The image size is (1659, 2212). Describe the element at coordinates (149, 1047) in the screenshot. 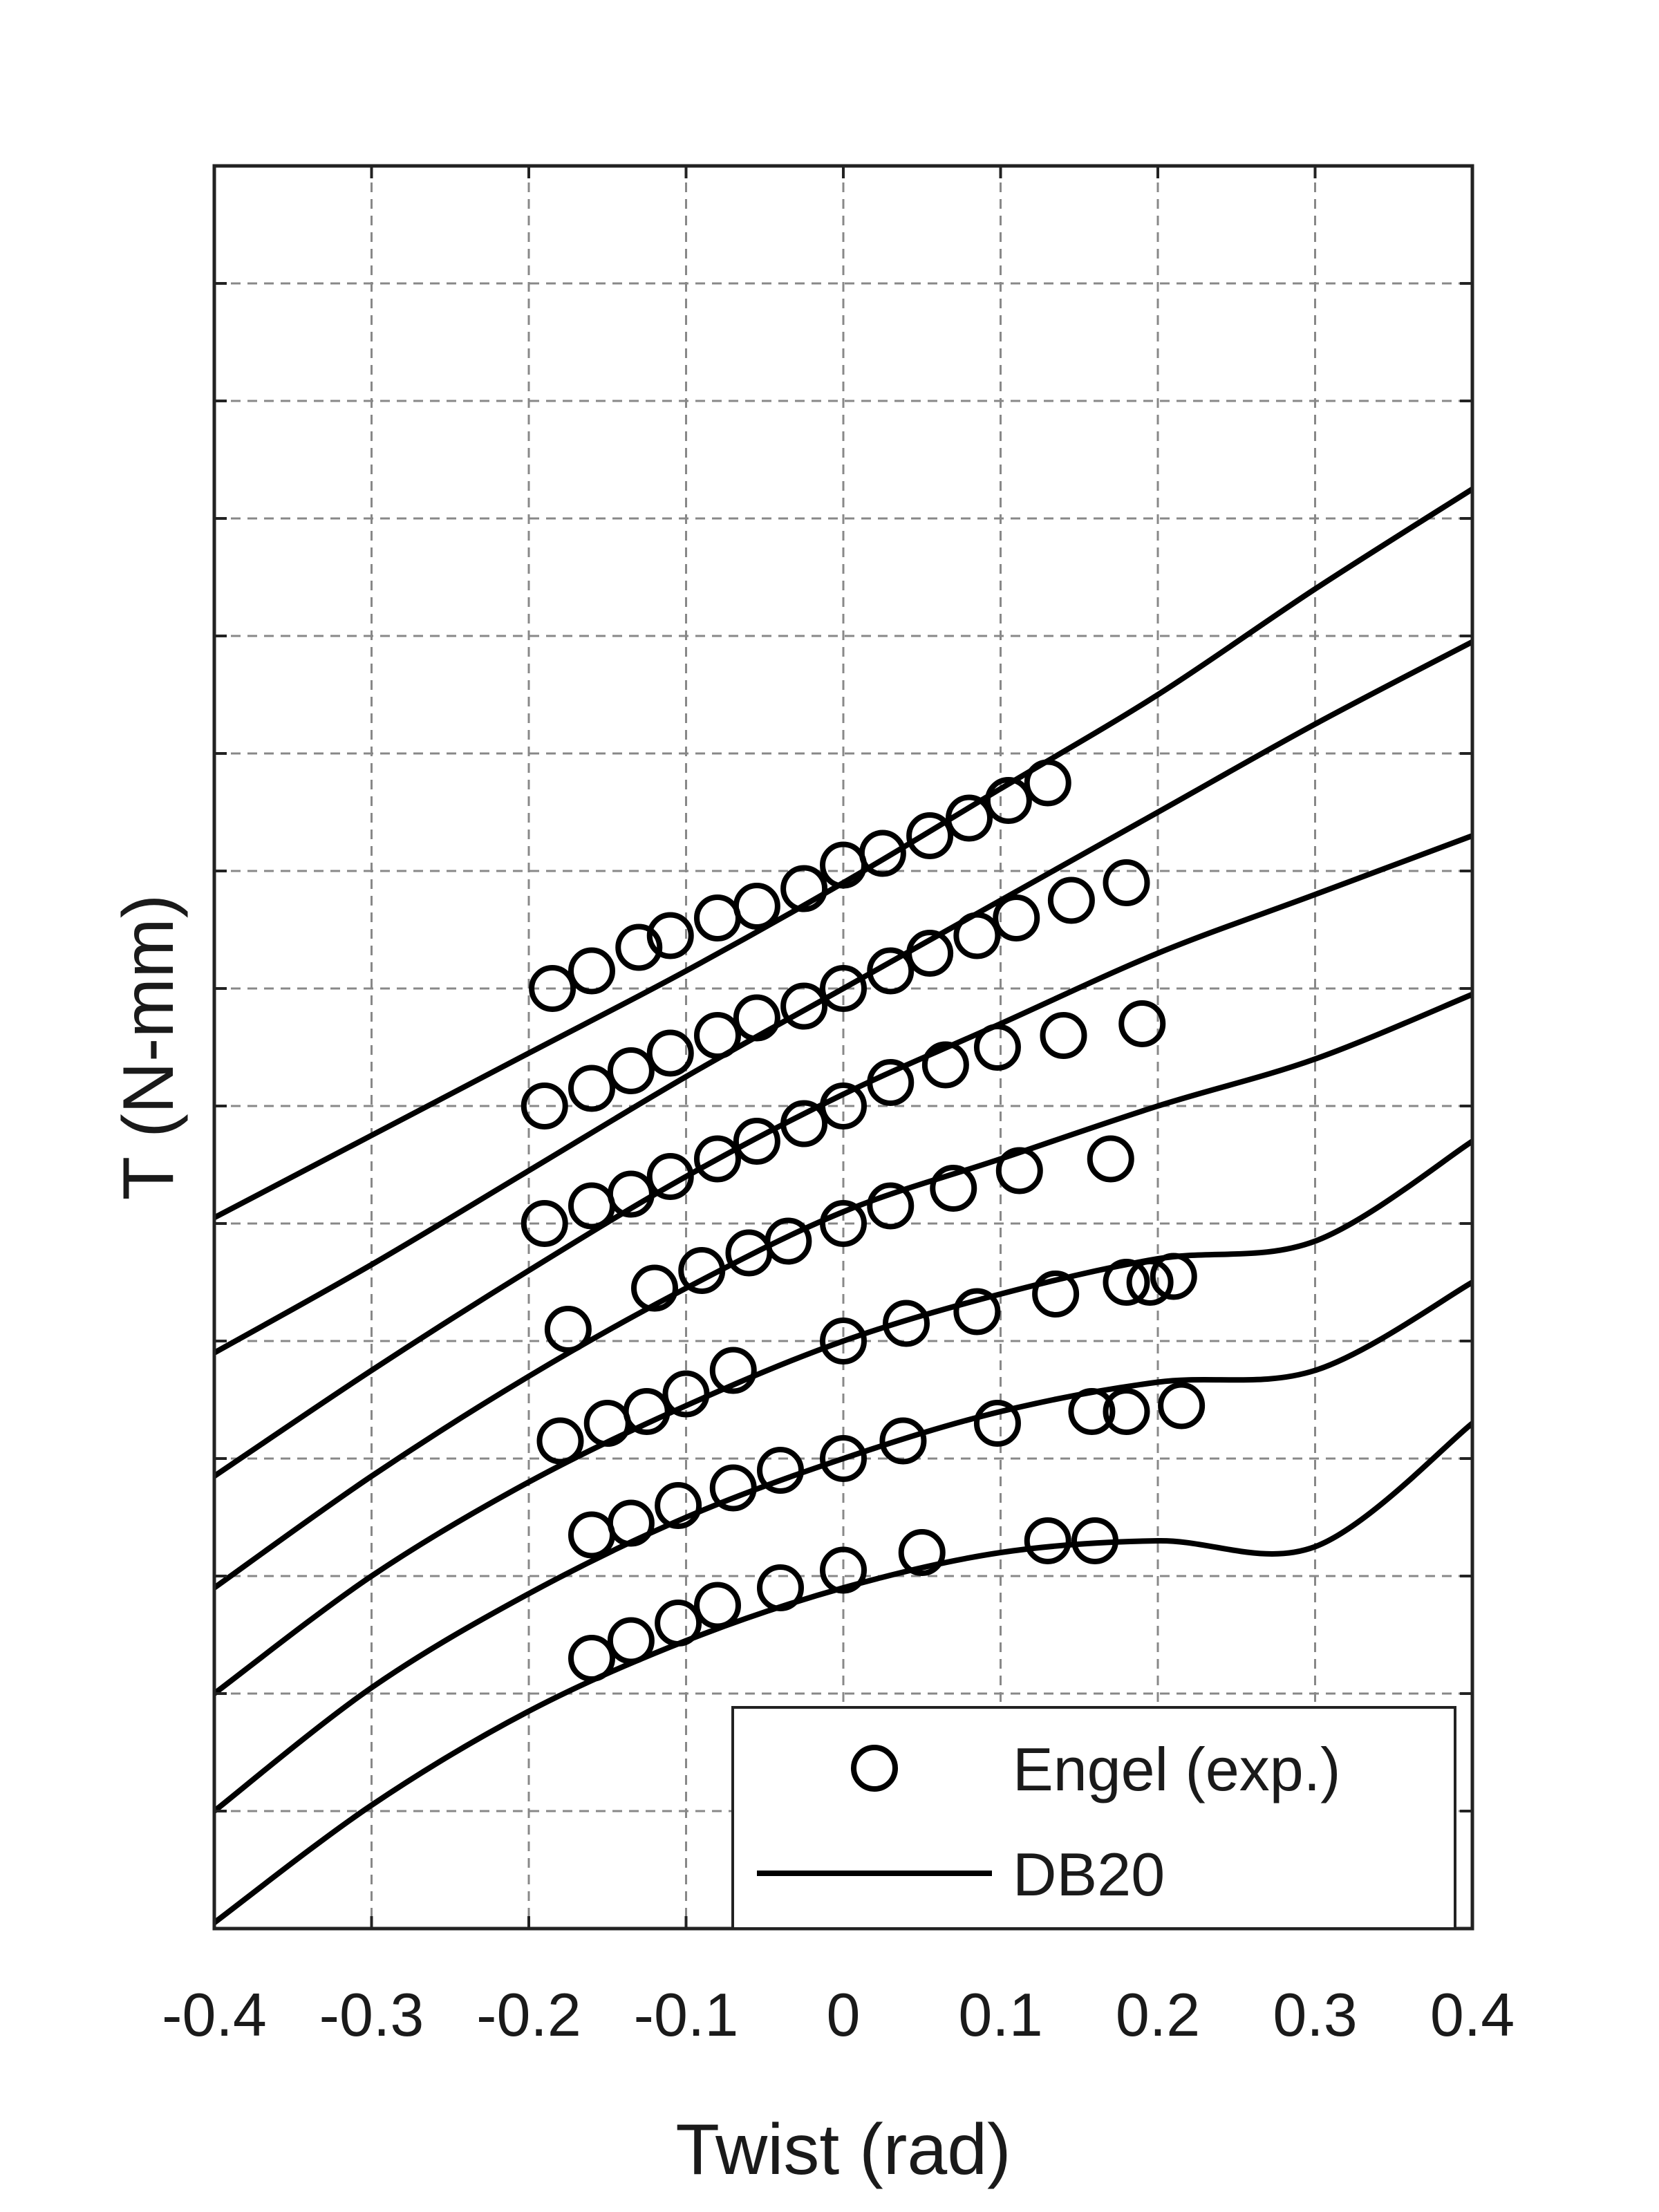

I see `y-axis-title: T (N-mm)` at that location.